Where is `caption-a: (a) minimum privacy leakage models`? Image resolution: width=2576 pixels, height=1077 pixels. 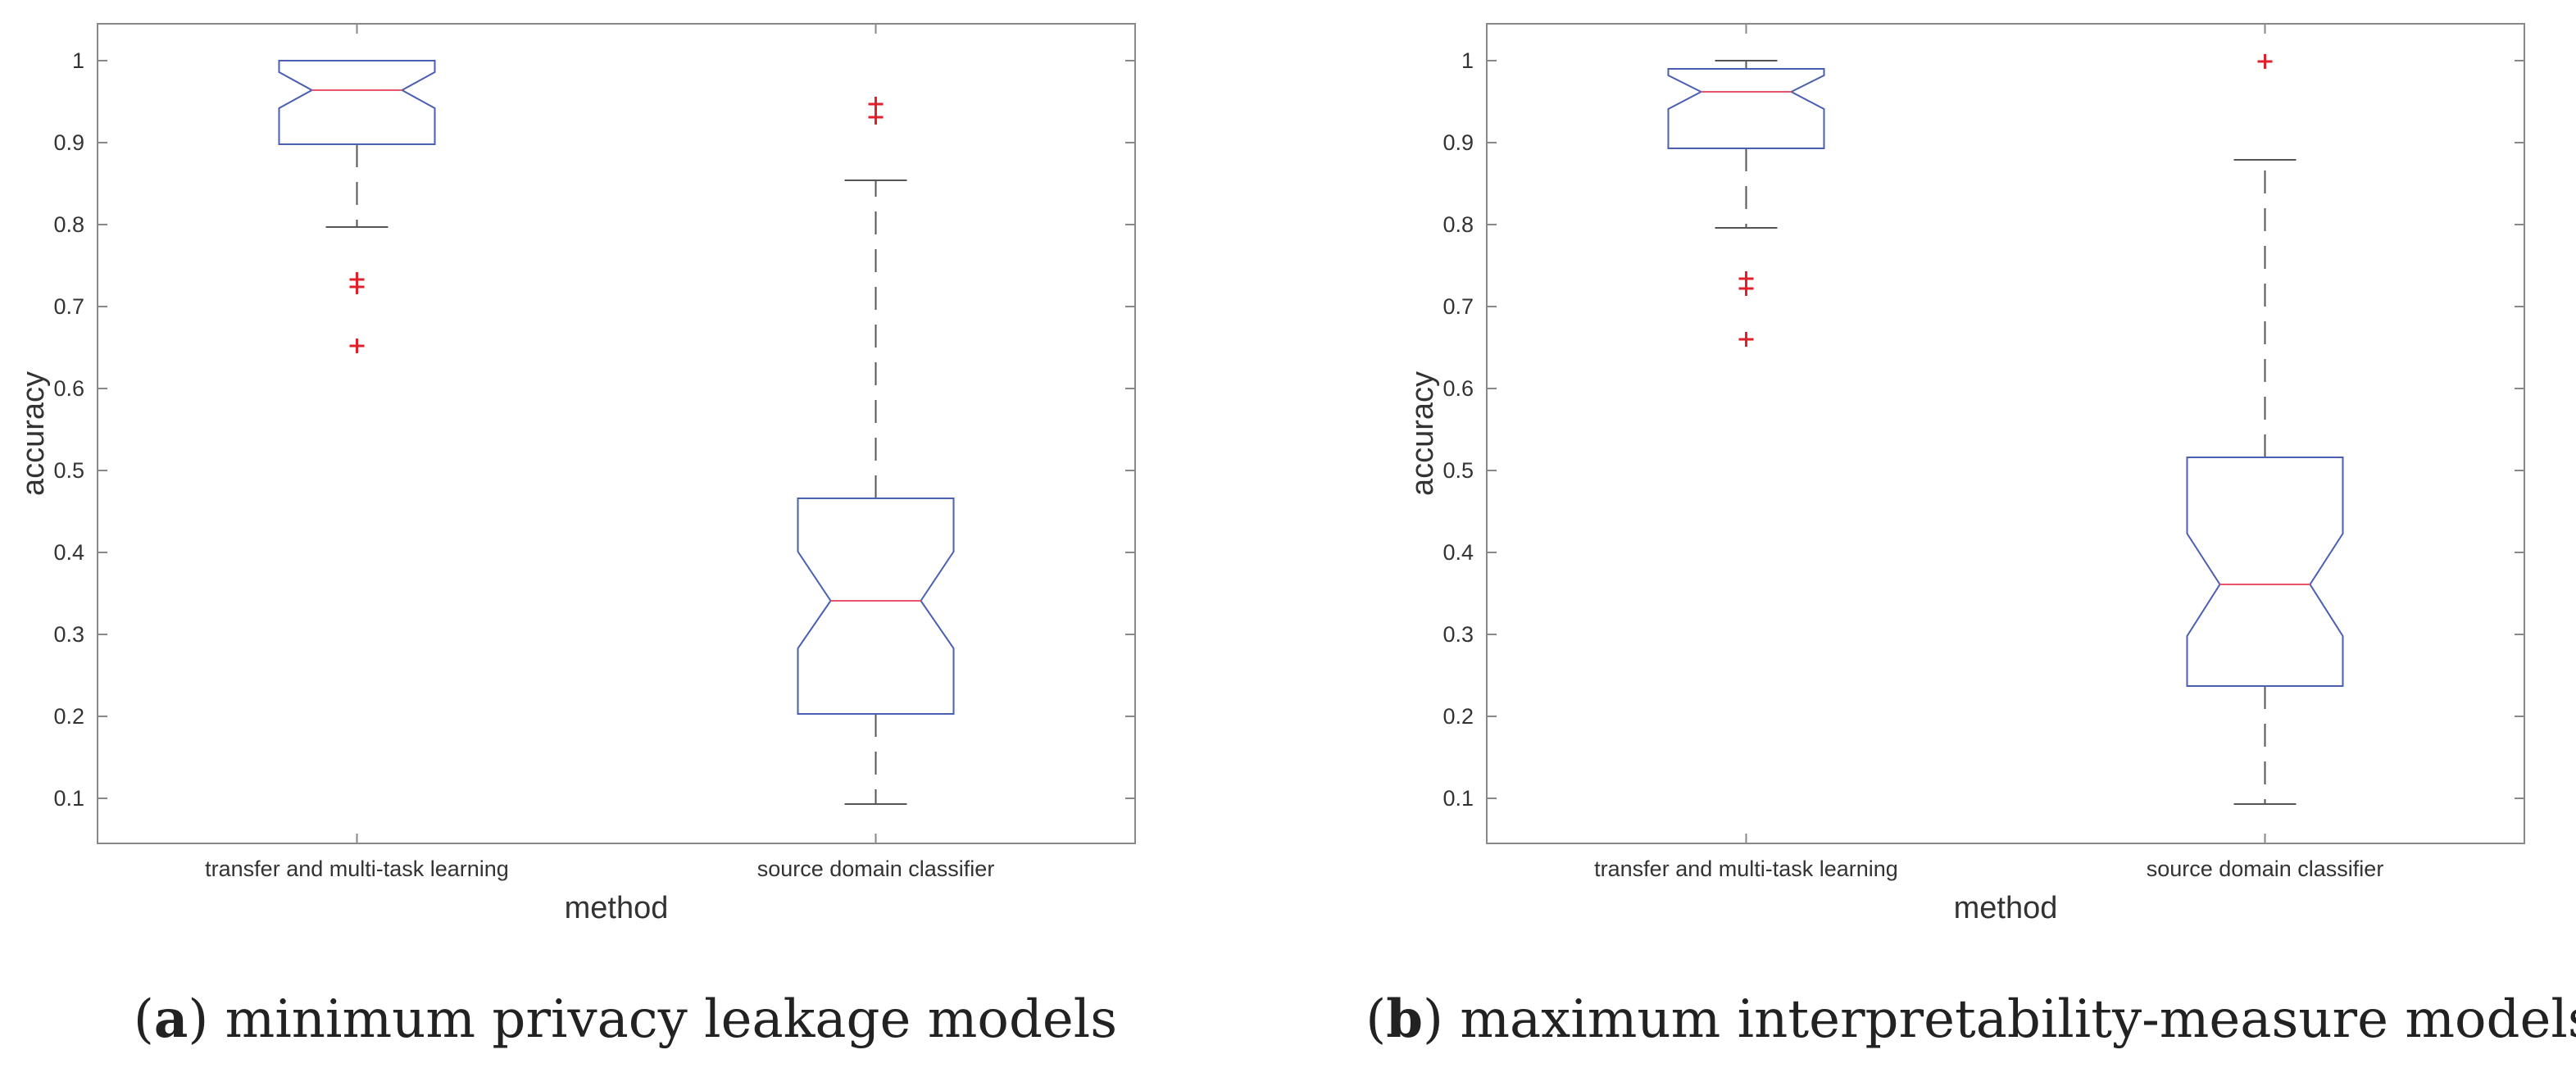
caption-a: (a) minimum privacy leakage models is located at coordinates (625, 1019).